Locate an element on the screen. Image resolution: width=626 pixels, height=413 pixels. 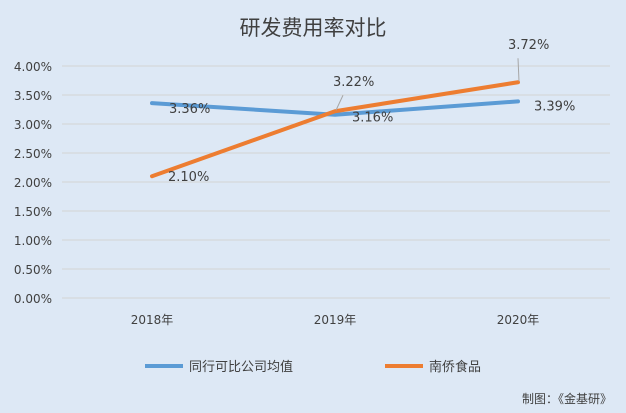
y-tick-label: 1.00% is located at coordinates (33, 241).